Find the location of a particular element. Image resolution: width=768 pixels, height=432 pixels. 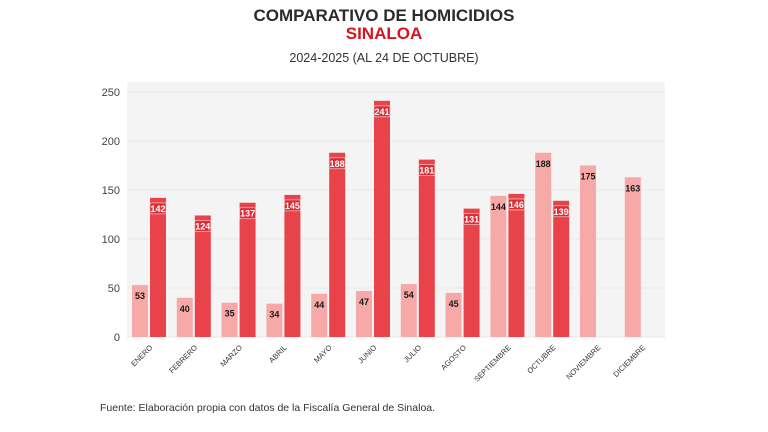

x-tick-label: JULIO is located at coordinates (413, 354).